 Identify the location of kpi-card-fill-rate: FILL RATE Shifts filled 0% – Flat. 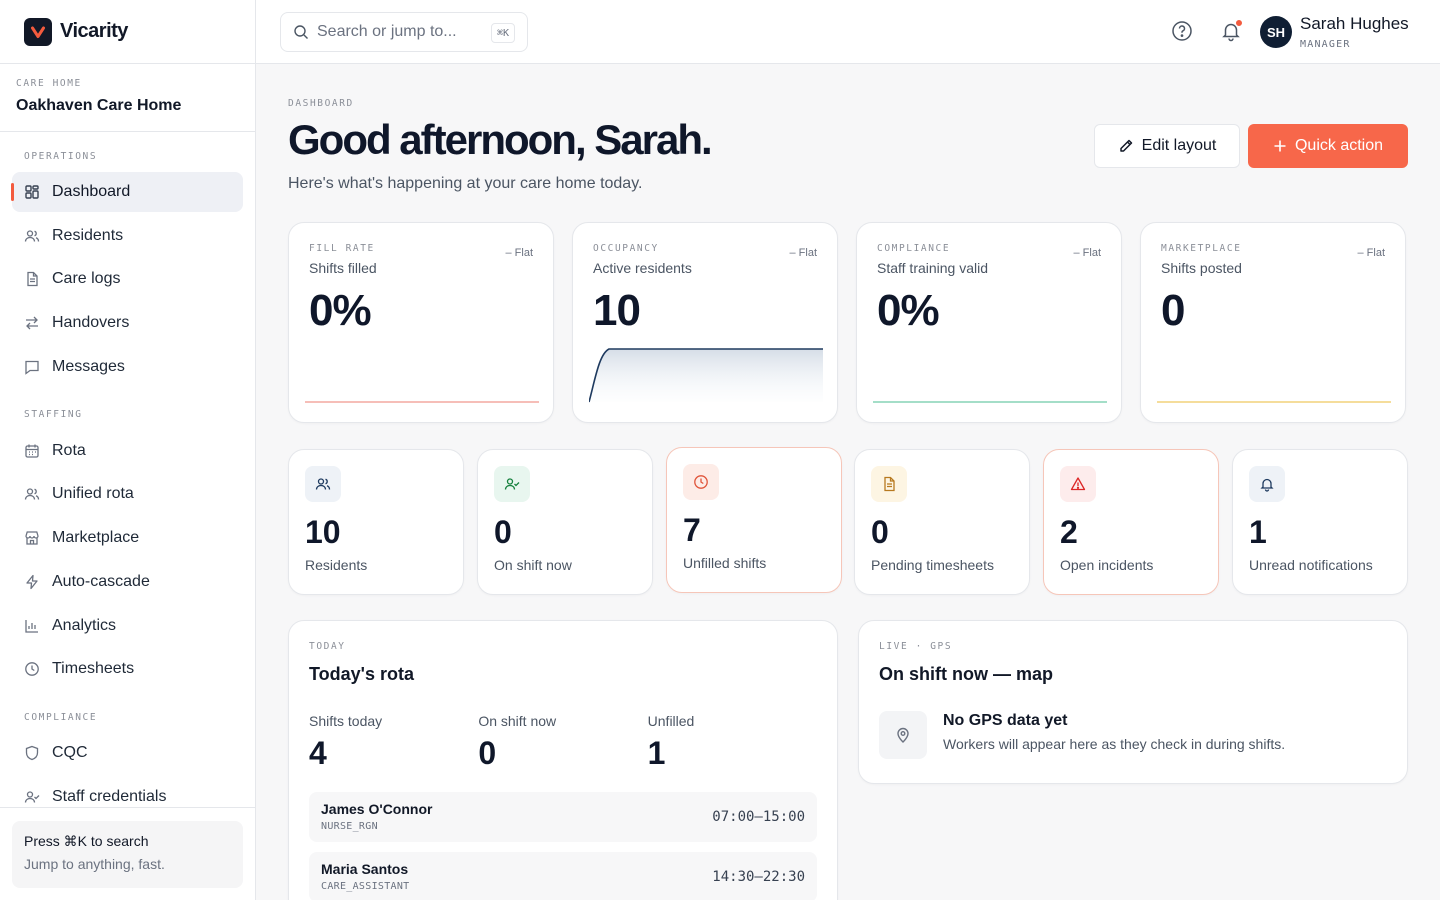
(421, 322).